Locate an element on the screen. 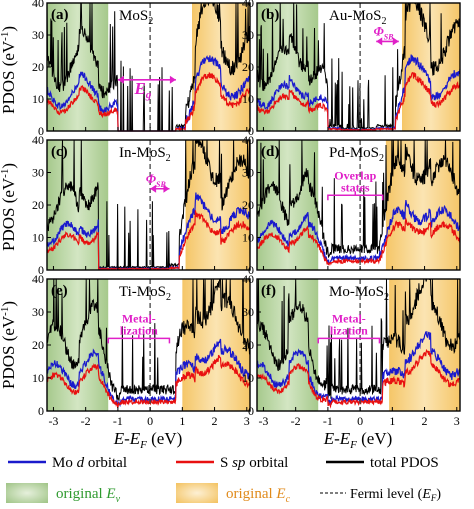 Image resolution: width=474 pixels, height=509 pixels. annotation-text: Eg is located at coordinates (142, 90).